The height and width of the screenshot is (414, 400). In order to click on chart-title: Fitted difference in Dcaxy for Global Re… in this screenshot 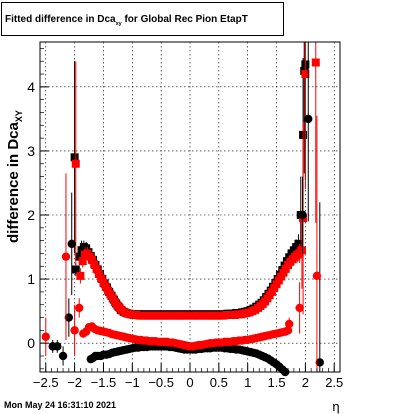, I will do `click(126, 20)`.